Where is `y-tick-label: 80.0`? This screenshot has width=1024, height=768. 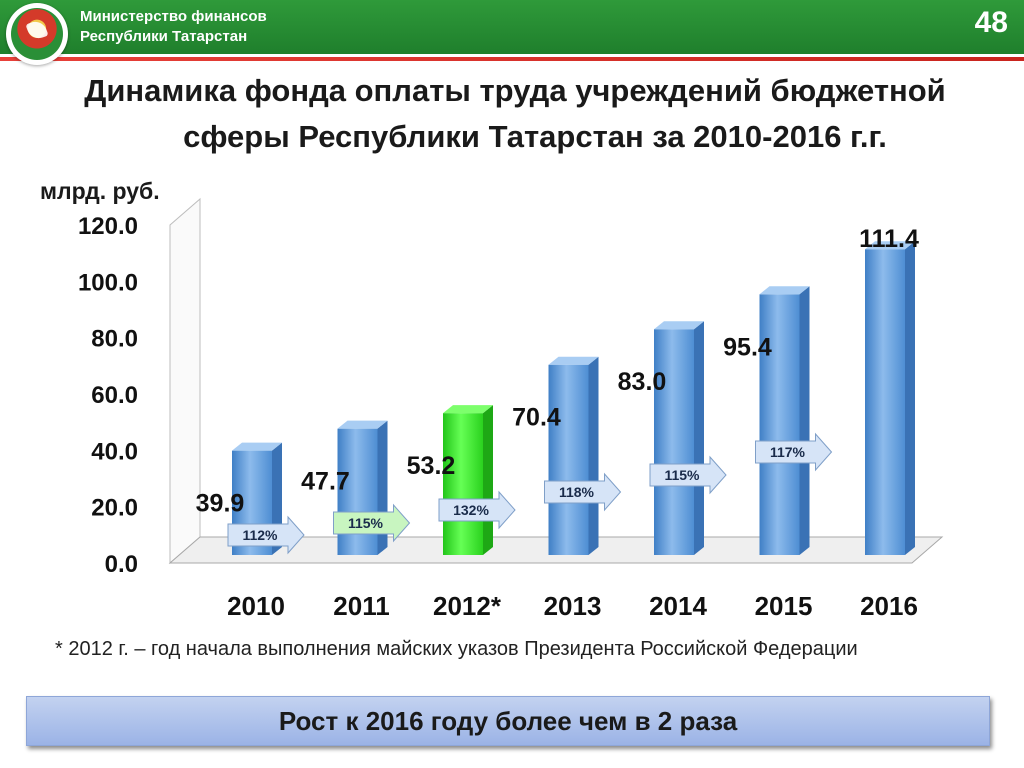
y-tick-label: 80.0 is located at coordinates (114, 339).